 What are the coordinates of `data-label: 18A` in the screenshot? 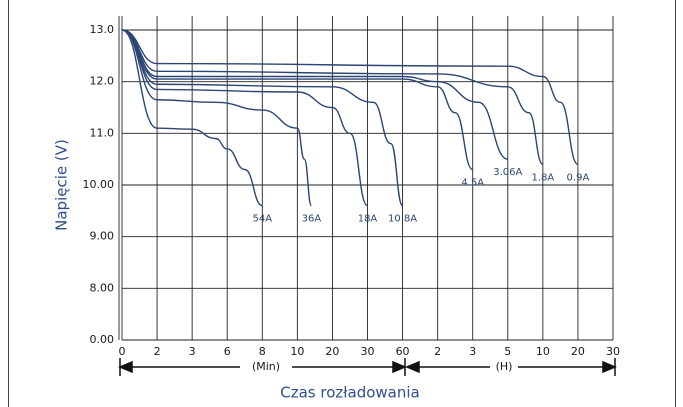 It's located at (368, 219).